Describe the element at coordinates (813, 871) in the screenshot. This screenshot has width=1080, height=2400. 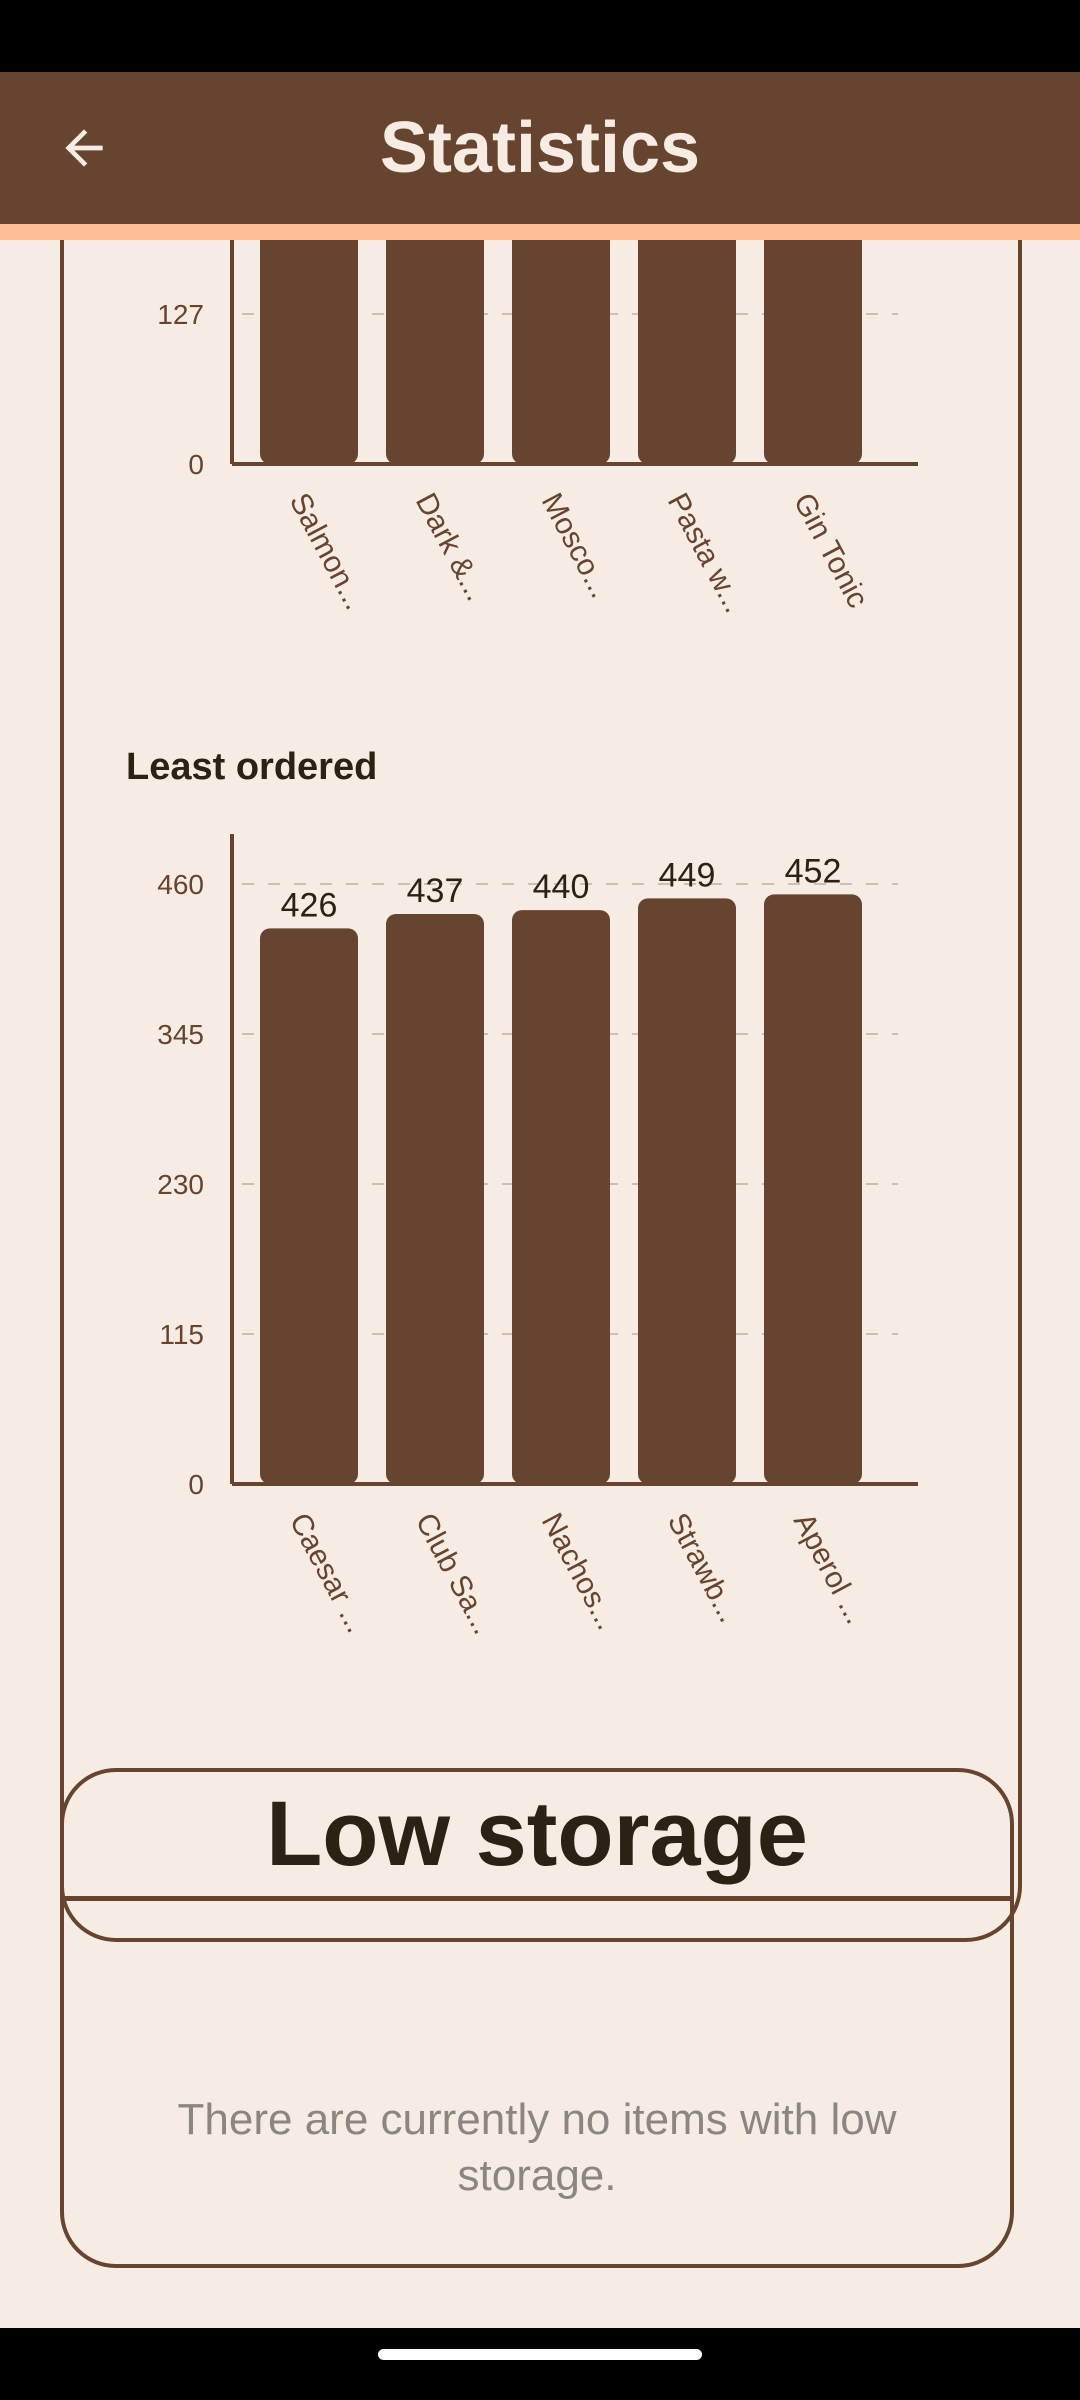
I see `bar-value-label: 452` at that location.